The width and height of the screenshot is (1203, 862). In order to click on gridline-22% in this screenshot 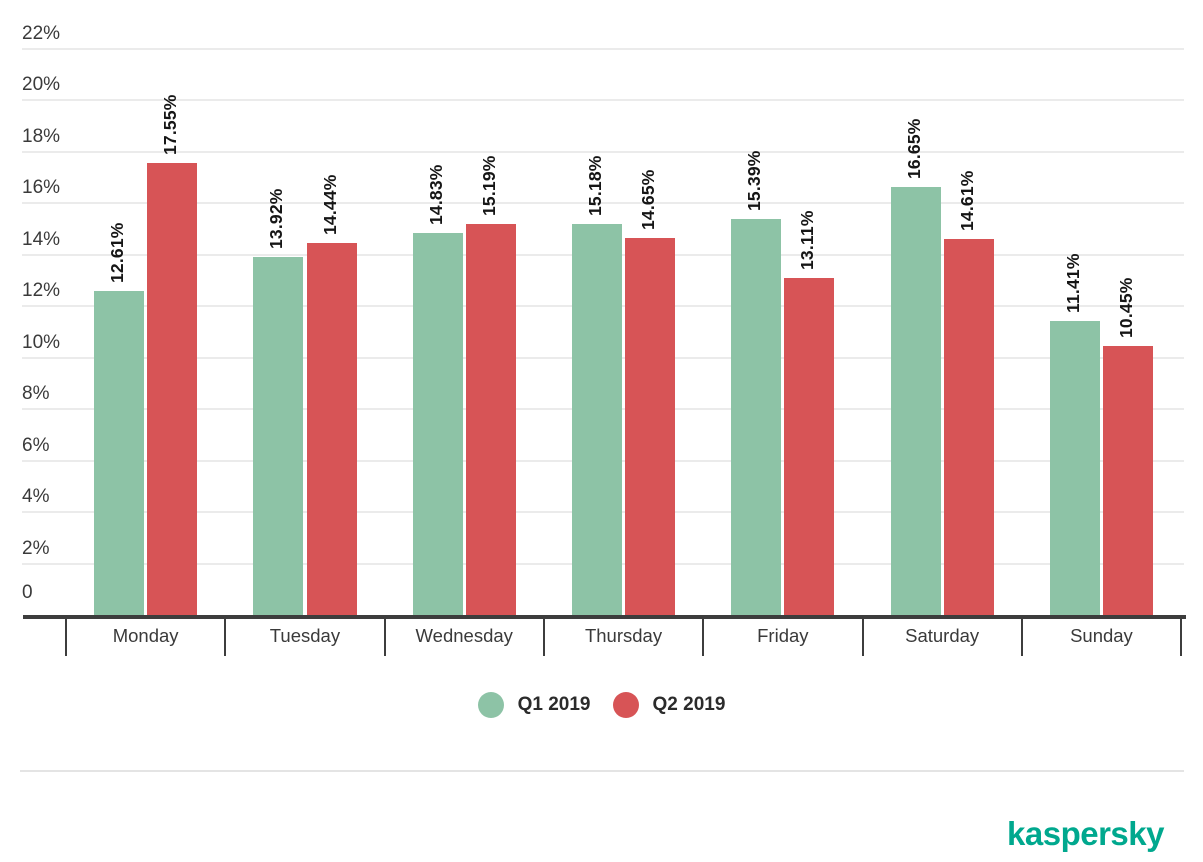, I will do `click(603, 48)`.